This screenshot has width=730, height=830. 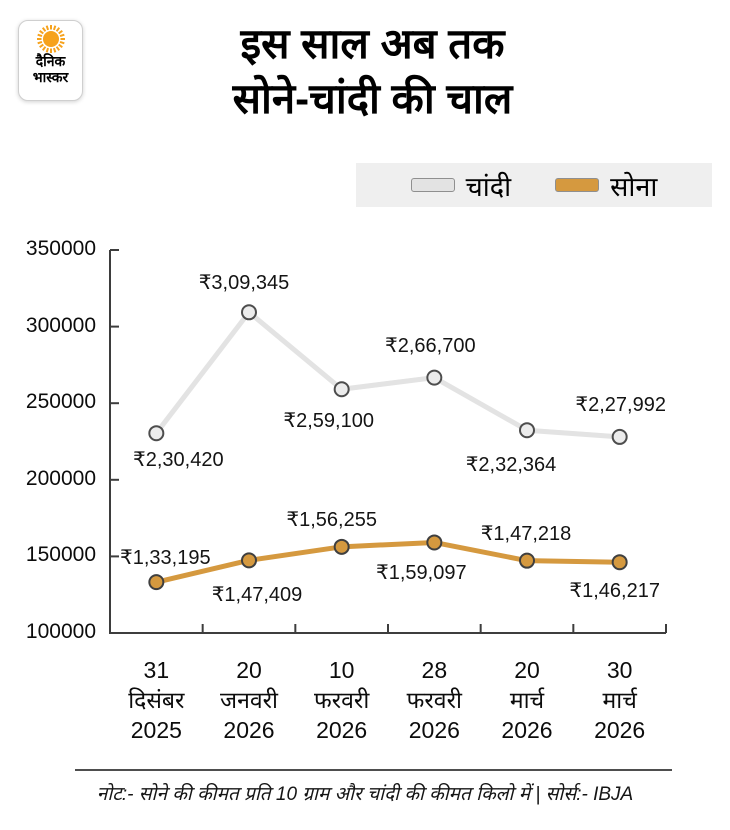 I want to click on x-category-label: 31 दिसंबर 2025, so click(x=156, y=700).